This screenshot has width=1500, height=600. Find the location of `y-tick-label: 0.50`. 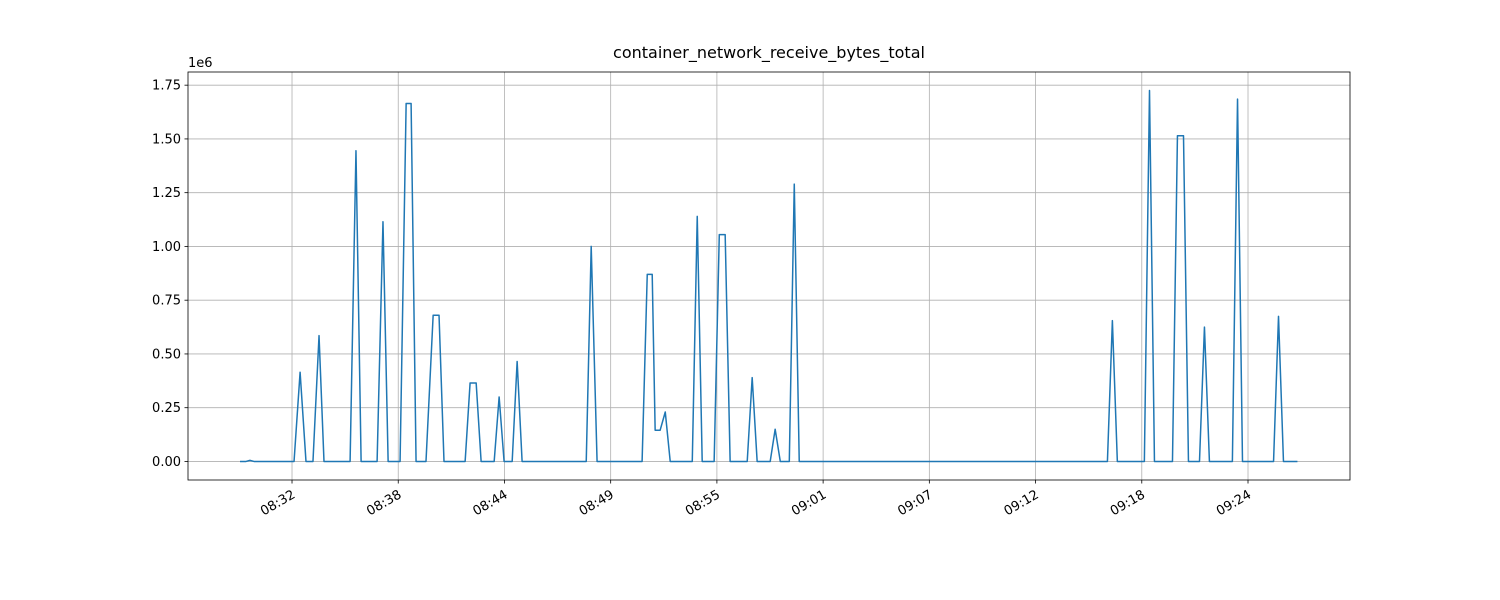

y-tick-label: 0.50 is located at coordinates (166, 354).